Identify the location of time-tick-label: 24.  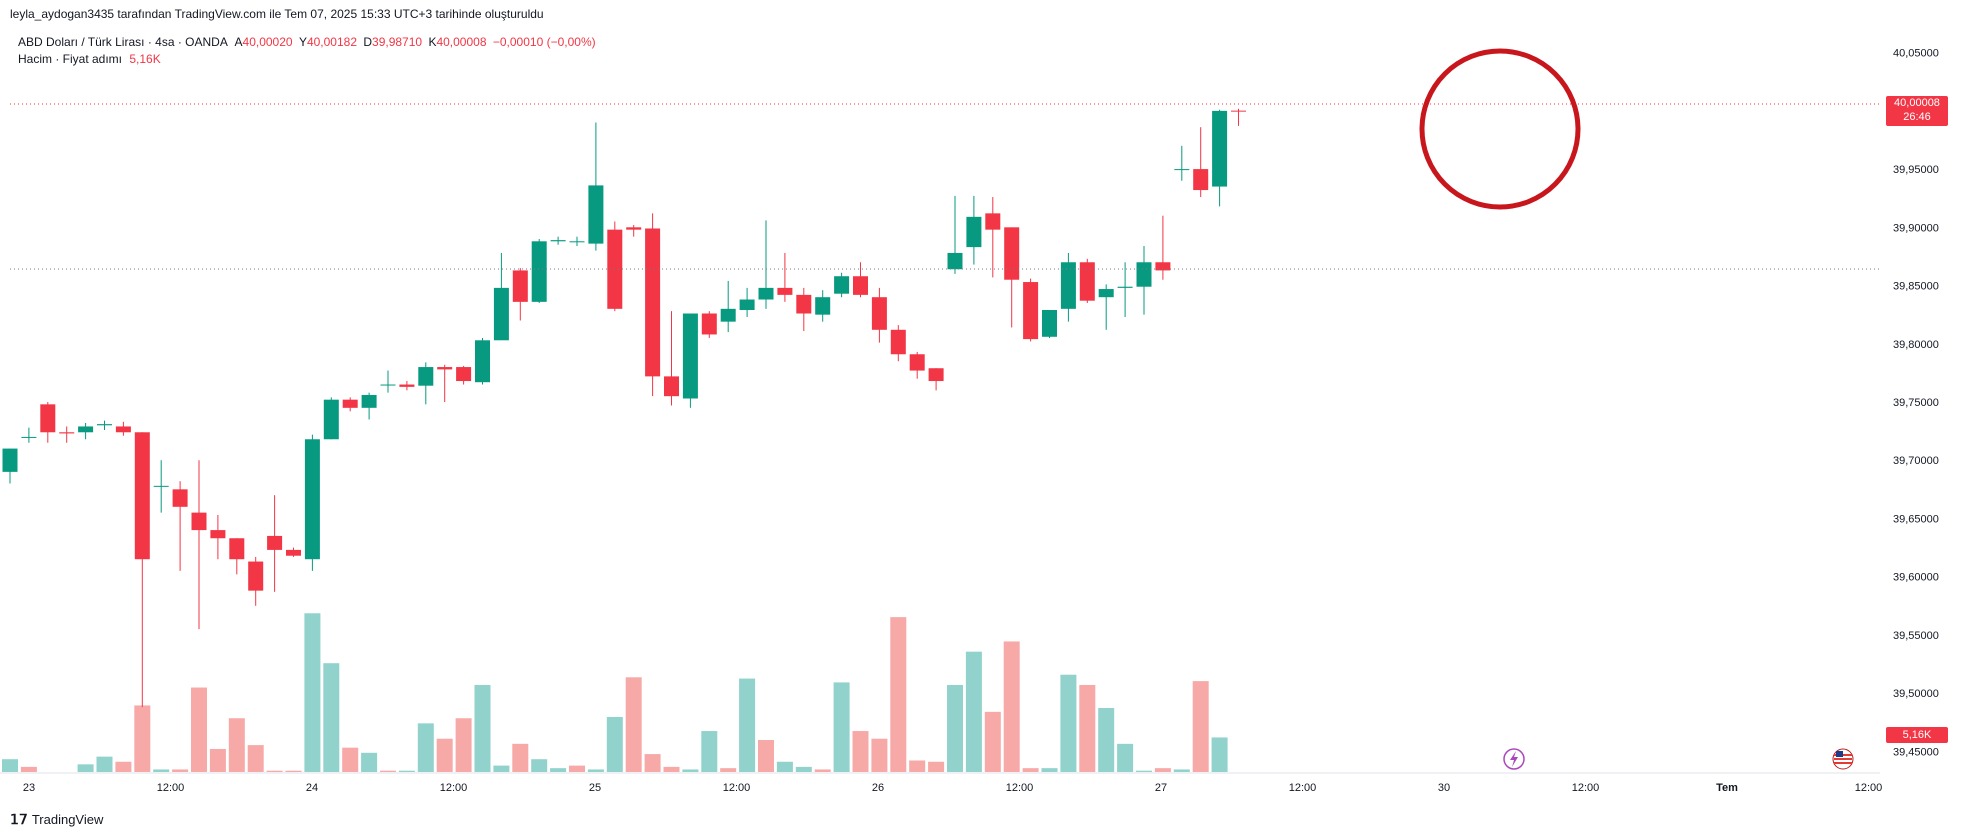
(312, 788).